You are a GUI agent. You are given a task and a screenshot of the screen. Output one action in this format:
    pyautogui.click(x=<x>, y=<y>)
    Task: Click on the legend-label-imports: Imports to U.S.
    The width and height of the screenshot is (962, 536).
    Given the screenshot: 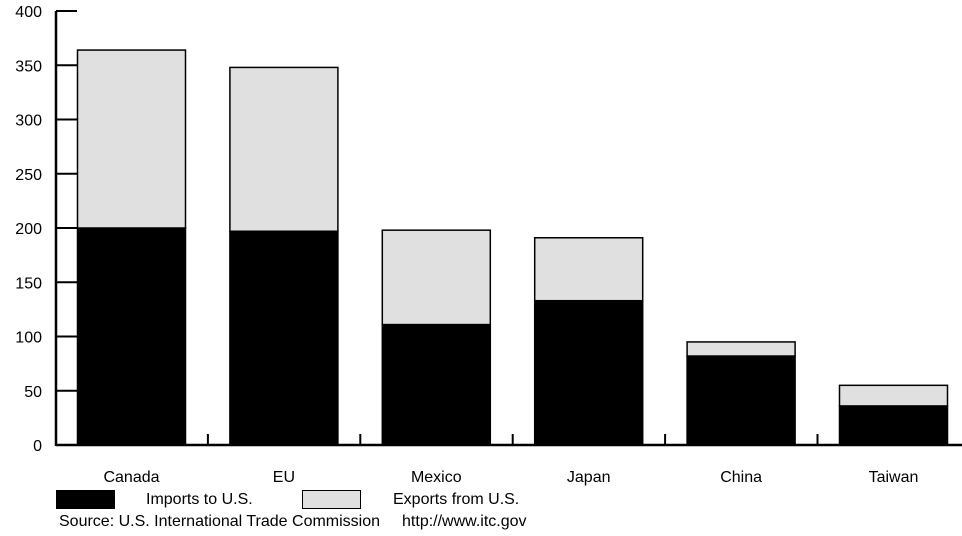 What is the action you would take?
    pyautogui.click(x=199, y=499)
    